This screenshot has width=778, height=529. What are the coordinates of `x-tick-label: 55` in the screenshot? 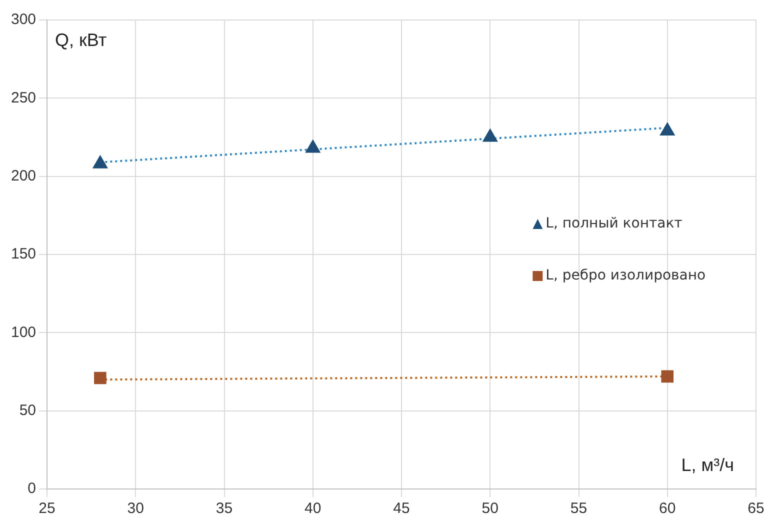 It's located at (579, 509).